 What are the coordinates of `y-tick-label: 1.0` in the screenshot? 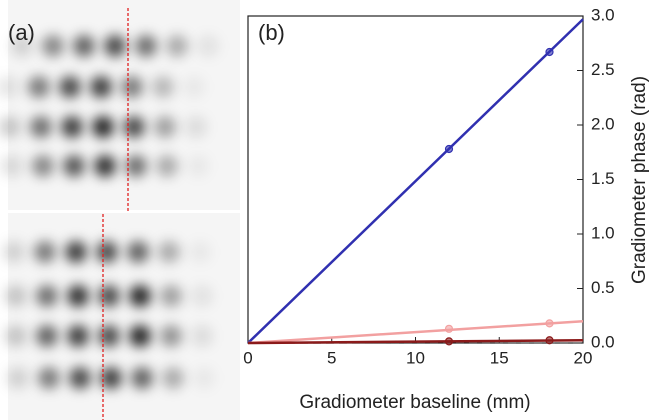 It's located at (603, 232).